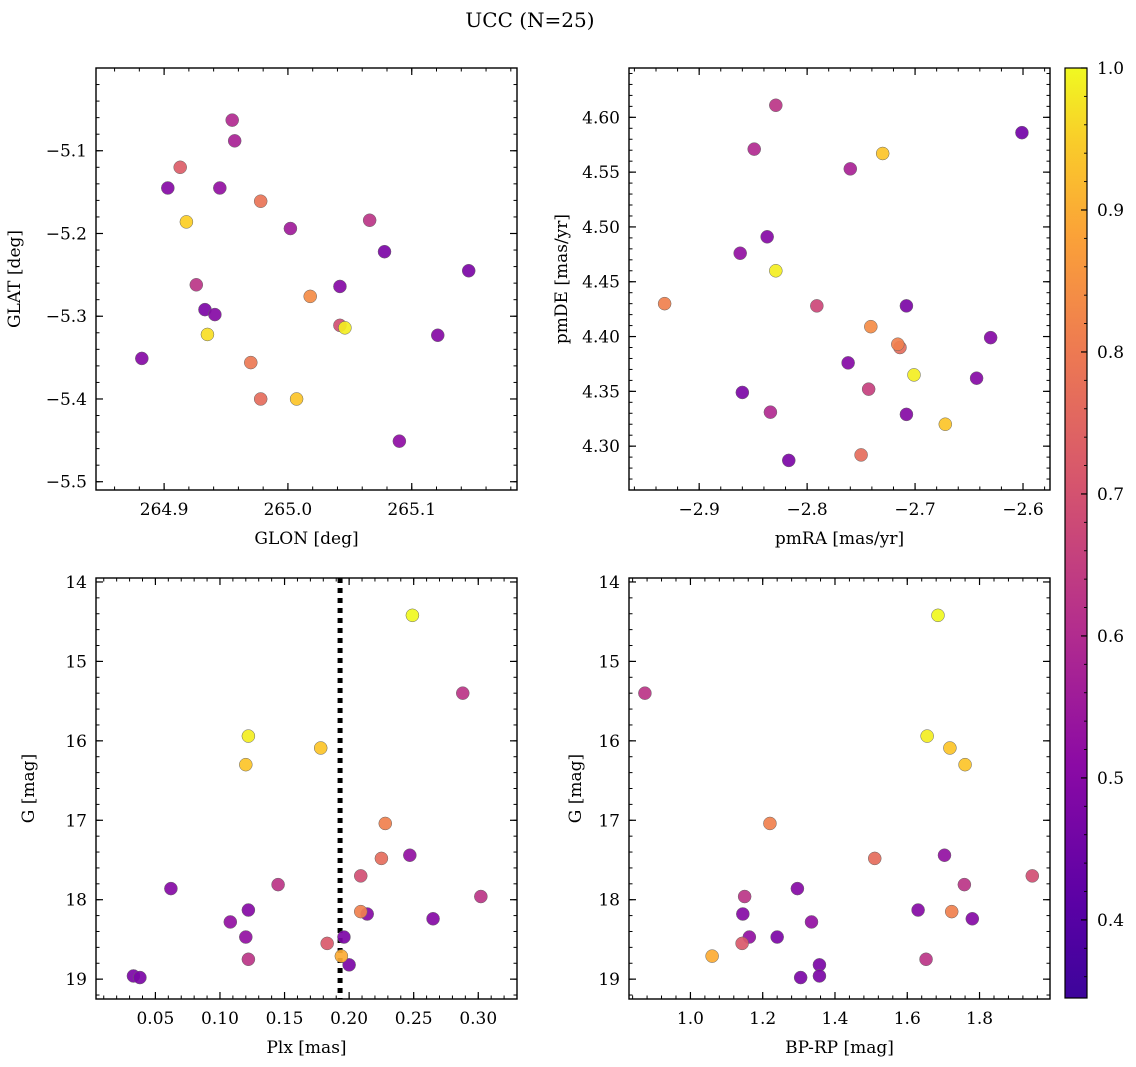  What do you see at coordinates (690, 1019) in the screenshot?
I see `x-tick-label: 1.0` at bounding box center [690, 1019].